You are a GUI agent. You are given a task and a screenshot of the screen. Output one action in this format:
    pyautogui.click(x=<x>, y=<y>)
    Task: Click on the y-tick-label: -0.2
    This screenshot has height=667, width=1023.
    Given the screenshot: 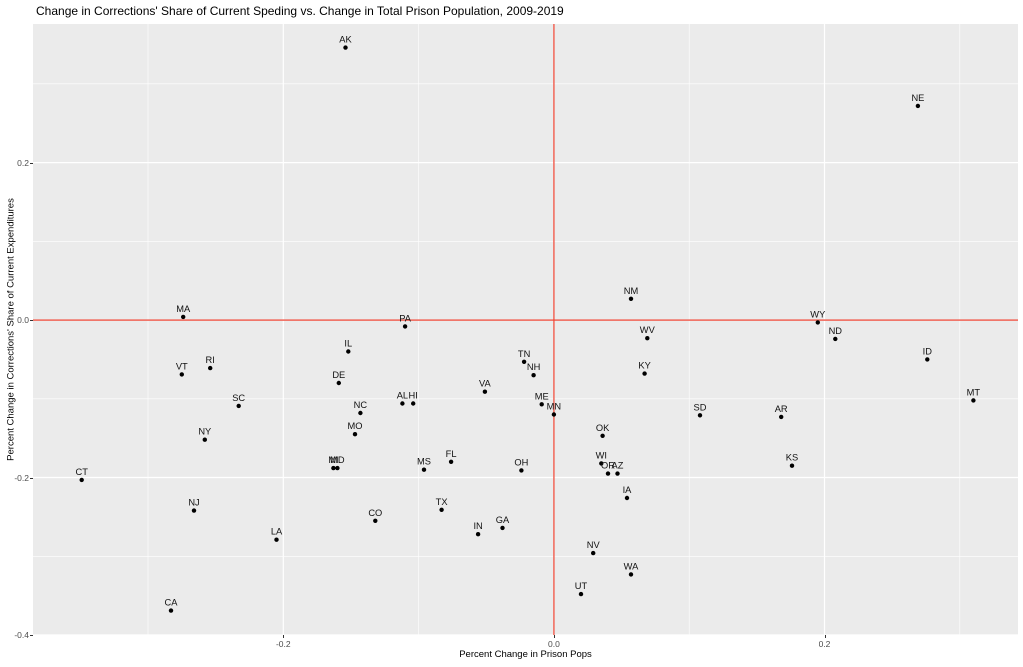 What is the action you would take?
    pyautogui.click(x=21, y=477)
    